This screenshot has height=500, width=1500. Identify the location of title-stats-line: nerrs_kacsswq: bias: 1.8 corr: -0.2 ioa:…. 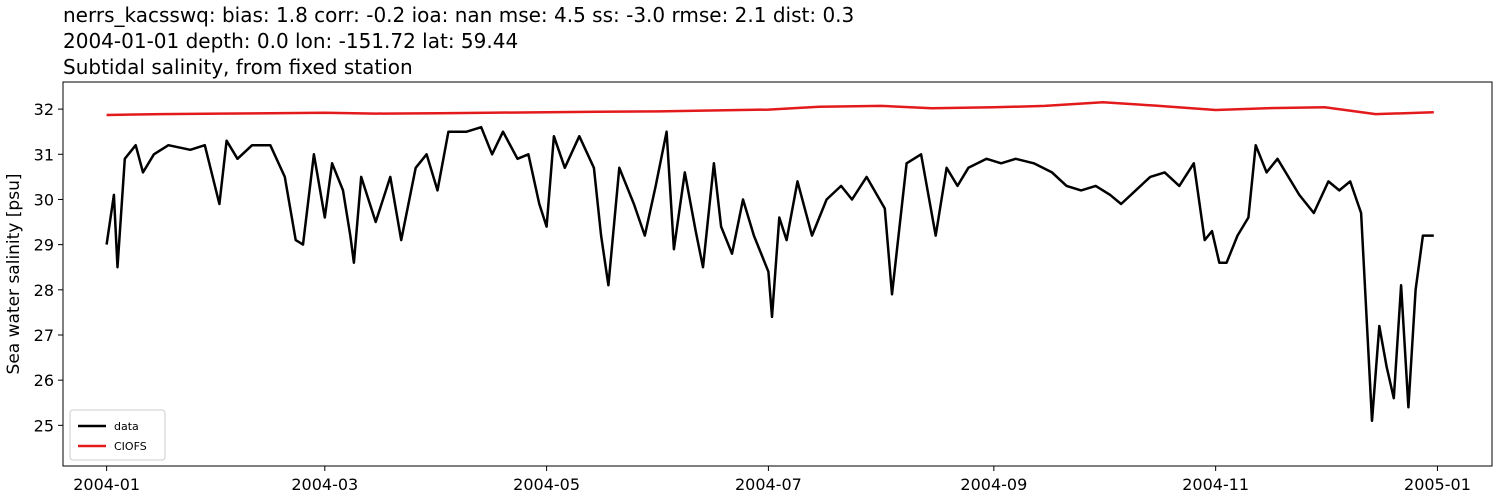
(459, 15).